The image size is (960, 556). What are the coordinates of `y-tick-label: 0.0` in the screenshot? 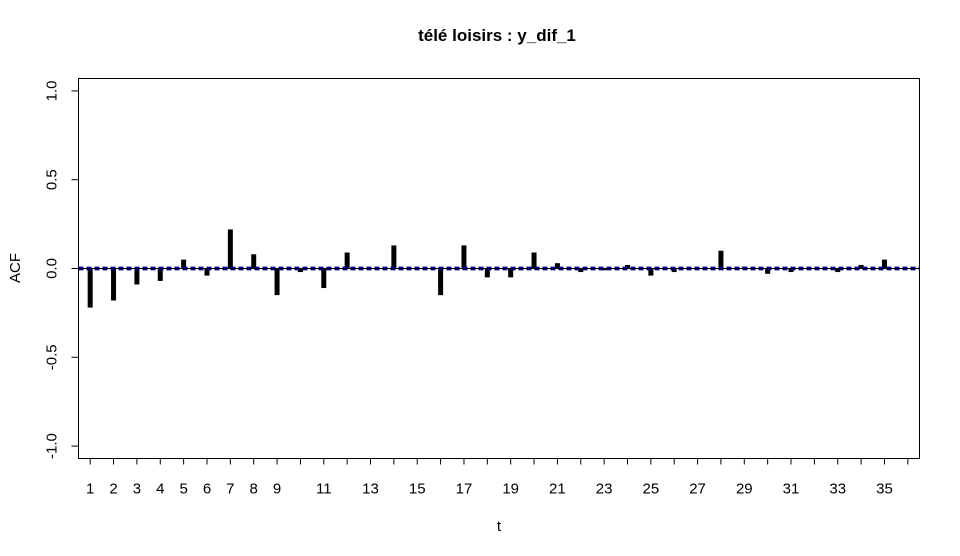 It's located at (52, 268).